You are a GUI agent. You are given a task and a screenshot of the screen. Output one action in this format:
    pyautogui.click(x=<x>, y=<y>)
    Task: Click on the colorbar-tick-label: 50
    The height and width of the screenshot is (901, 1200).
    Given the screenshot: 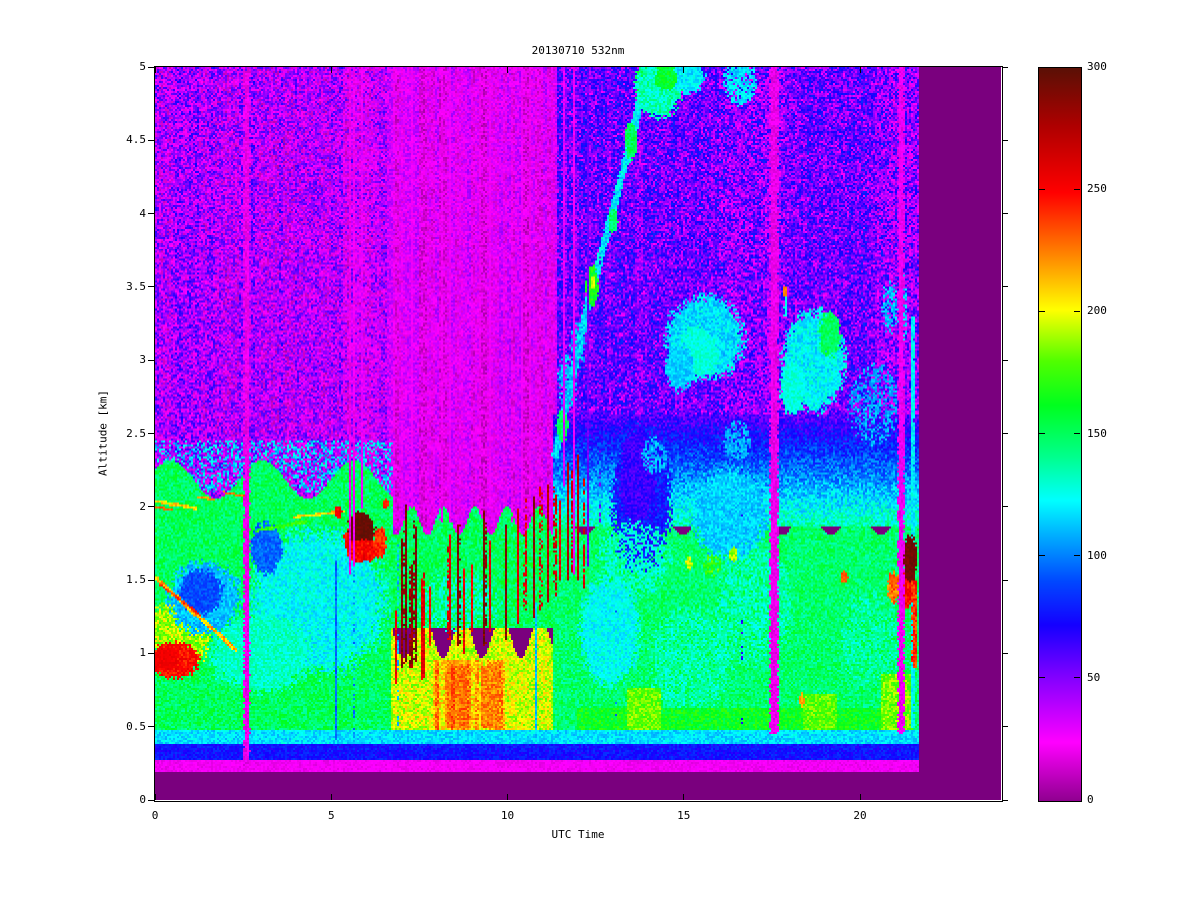 What is the action you would take?
    pyautogui.click(x=1094, y=677)
    